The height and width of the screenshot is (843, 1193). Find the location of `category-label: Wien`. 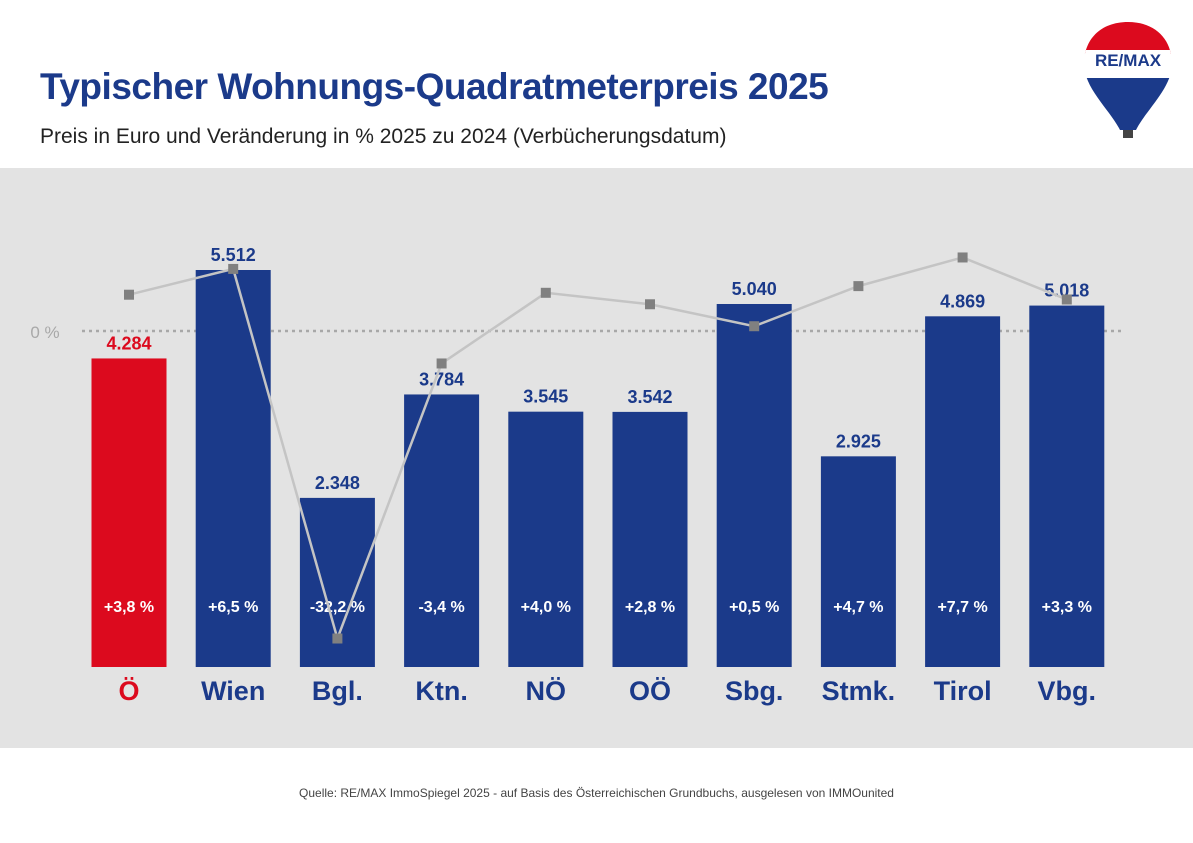

category-label: Wien is located at coordinates (233, 691).